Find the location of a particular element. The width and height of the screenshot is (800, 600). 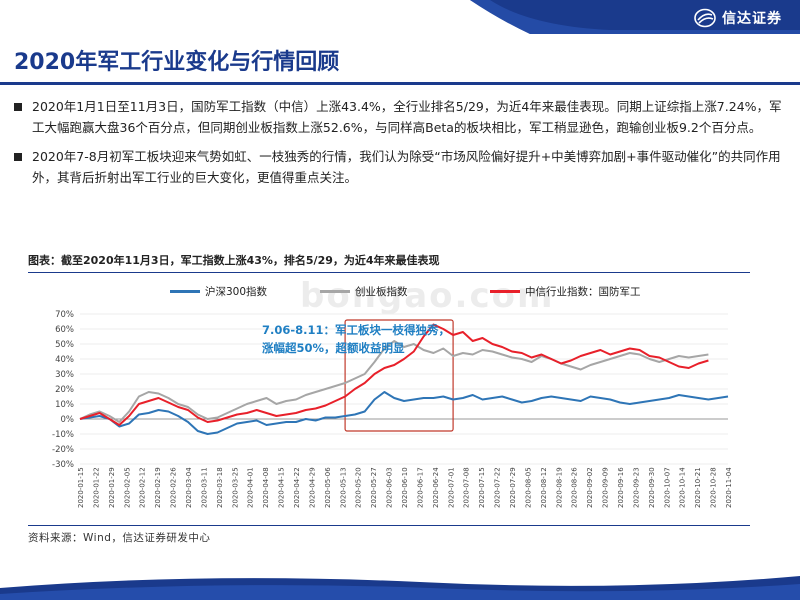

legend-item-chinext: 创业板指数 is located at coordinates (364, 291).